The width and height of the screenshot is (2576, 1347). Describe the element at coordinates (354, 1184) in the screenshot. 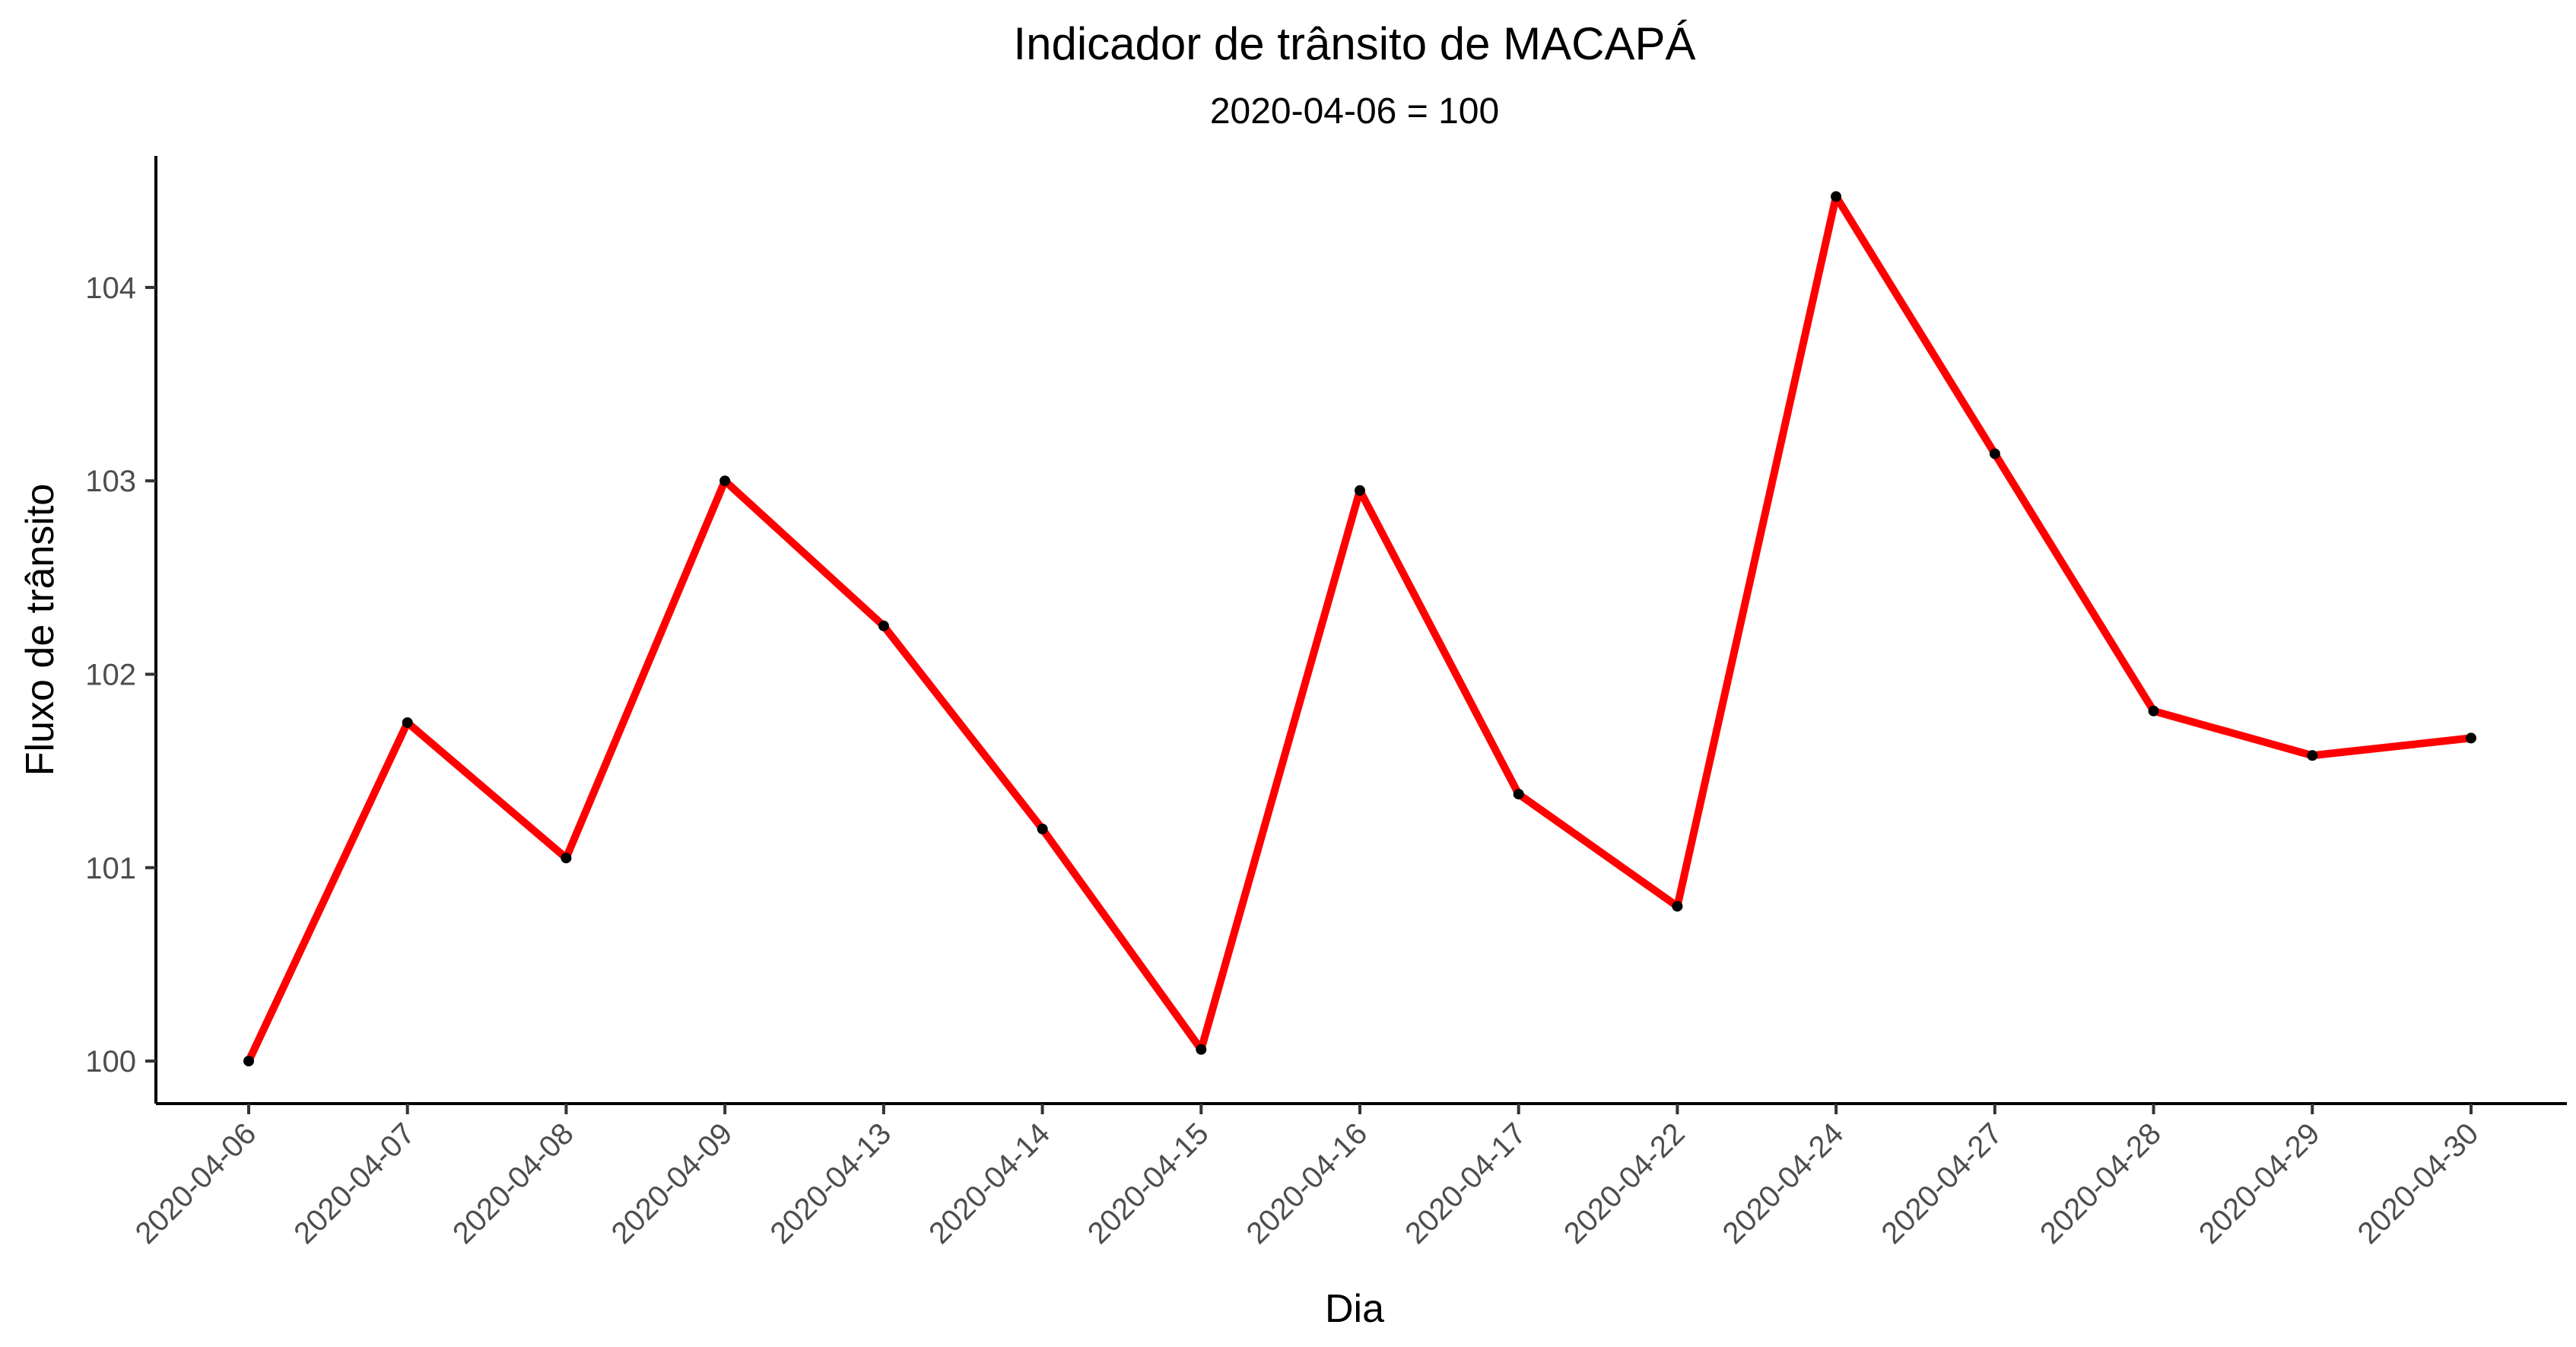

I see `x-tick-label: 2020-04-07` at that location.